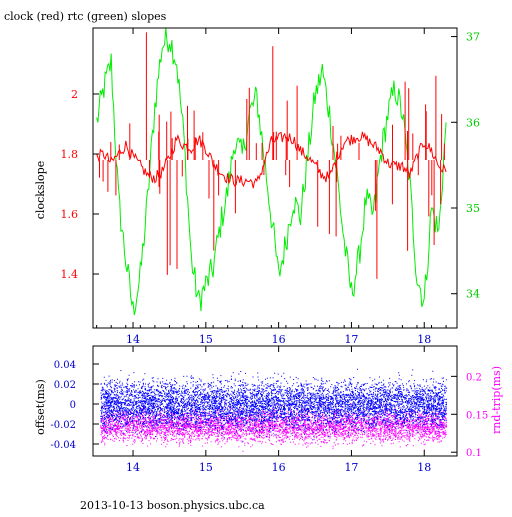  I want to click on top-y-tick-label: 1.6, so click(70, 214).